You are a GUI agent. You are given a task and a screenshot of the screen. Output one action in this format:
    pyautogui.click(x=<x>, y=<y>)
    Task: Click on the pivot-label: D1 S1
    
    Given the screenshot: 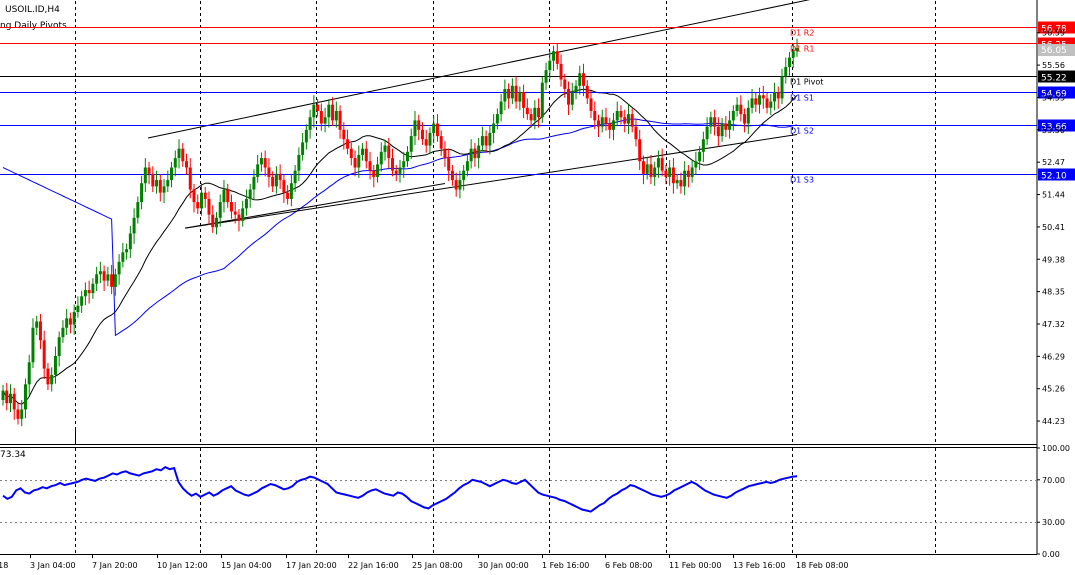 What is the action you would take?
    pyautogui.click(x=802, y=98)
    